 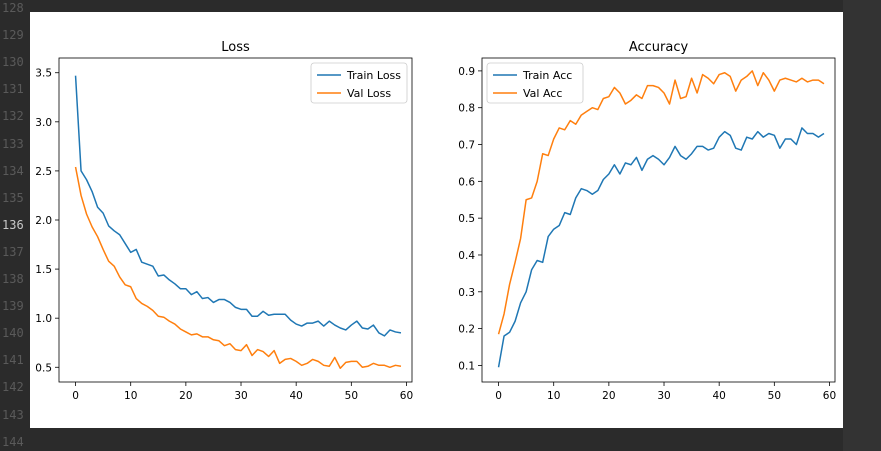 I want to click on line-number: 129, so click(x=13, y=35).